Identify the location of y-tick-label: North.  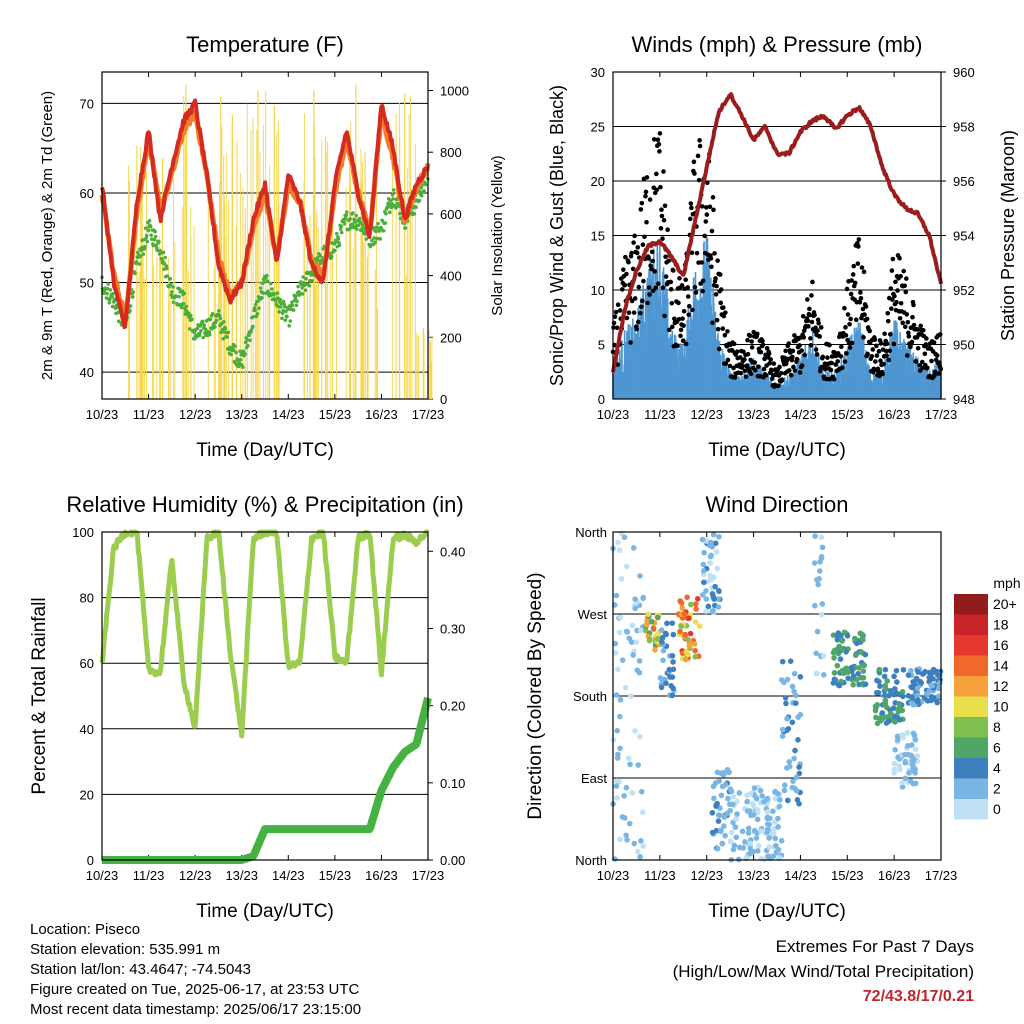
(591, 860).